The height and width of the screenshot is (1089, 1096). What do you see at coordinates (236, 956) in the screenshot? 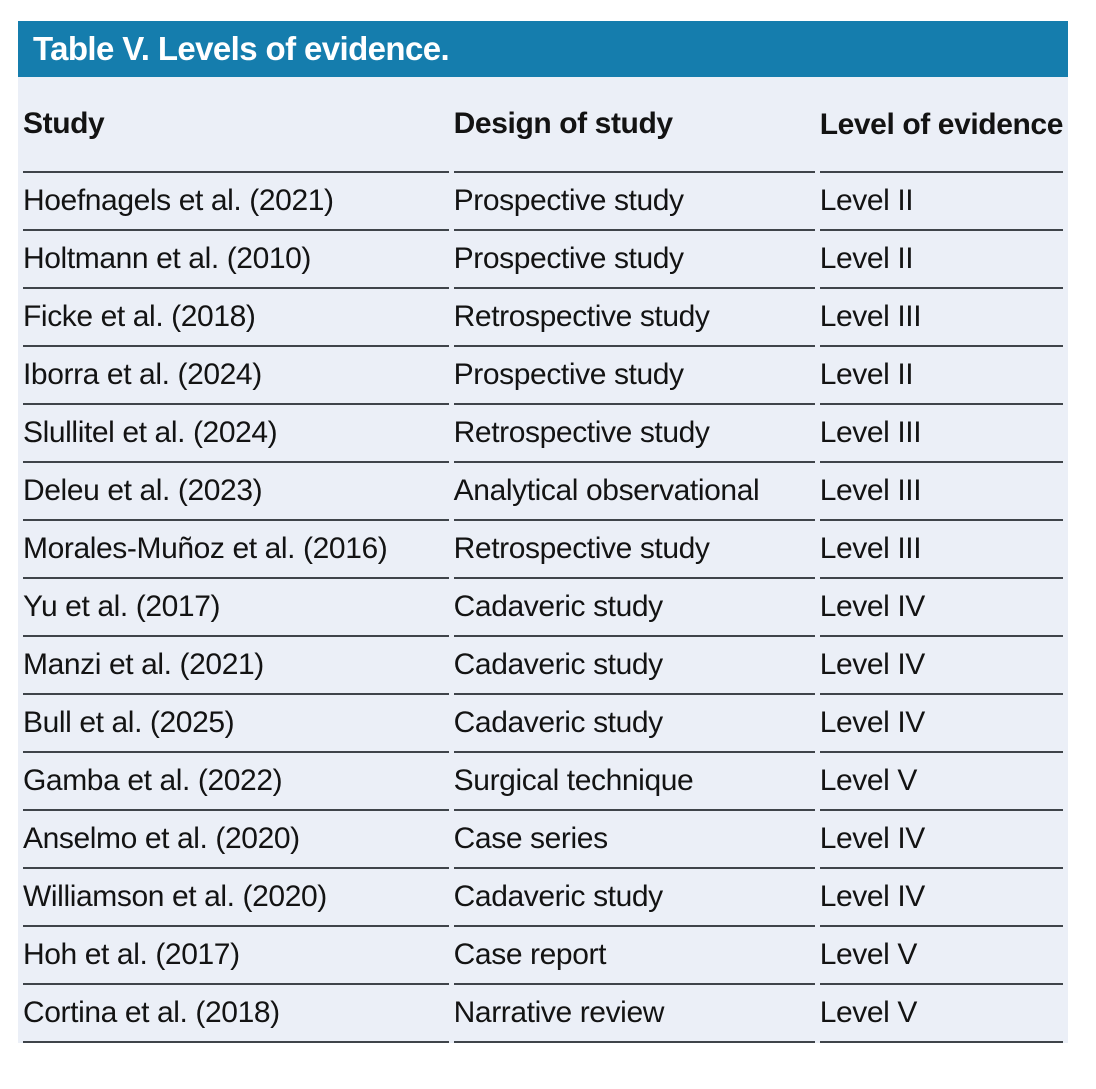
I see `cell-study: Hoh et al. (2017)` at bounding box center [236, 956].